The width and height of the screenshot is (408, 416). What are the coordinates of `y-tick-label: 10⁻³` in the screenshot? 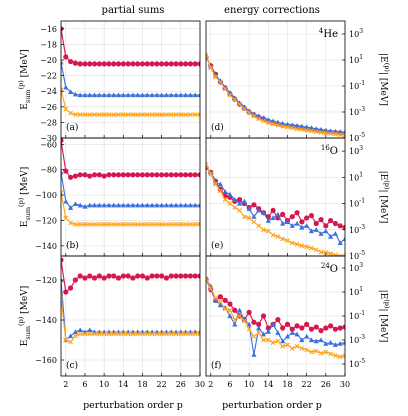 It's located at (357, 229).